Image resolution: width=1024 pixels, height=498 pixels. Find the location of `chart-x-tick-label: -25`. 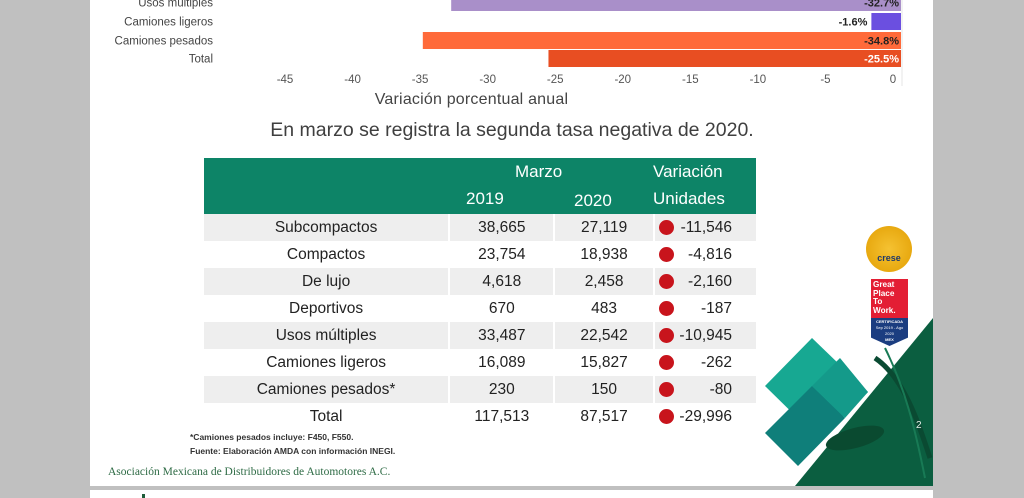

chart-x-tick-label: -25 is located at coordinates (555, 80).